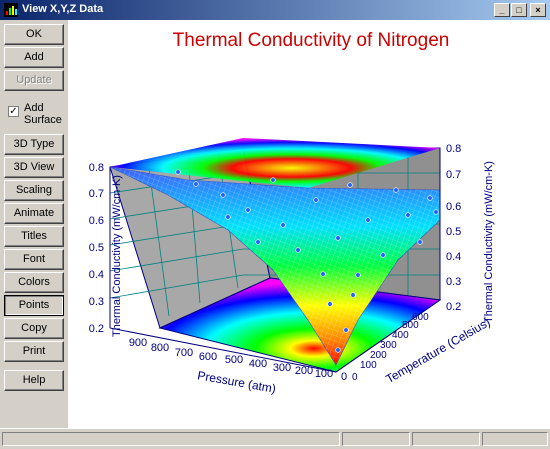 The image size is (550, 449). I want to click on copy-button: Copy, so click(34, 328).